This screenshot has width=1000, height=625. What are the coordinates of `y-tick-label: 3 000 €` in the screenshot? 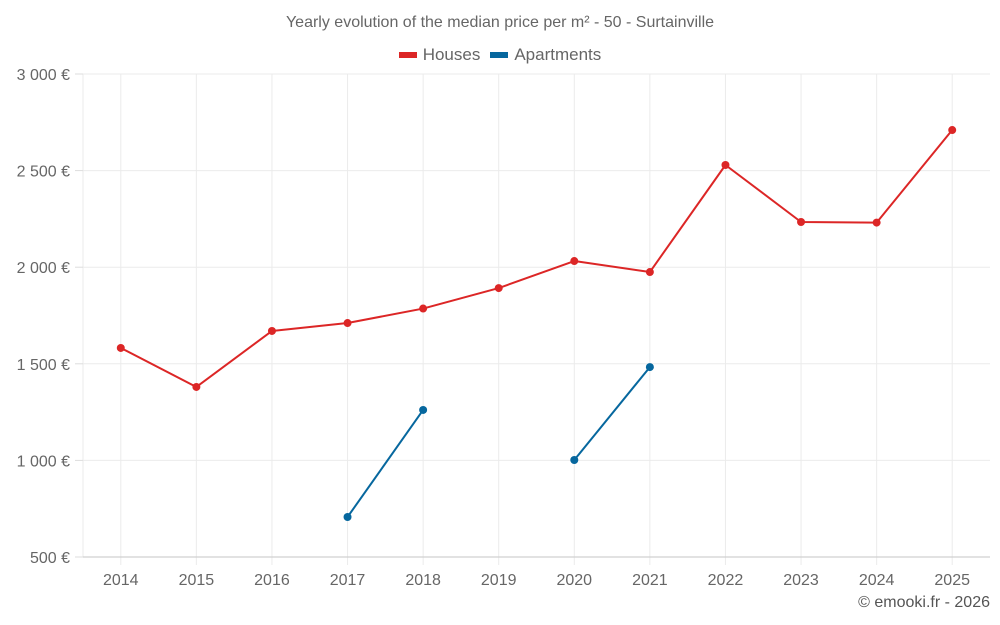 It's located at (43, 75).